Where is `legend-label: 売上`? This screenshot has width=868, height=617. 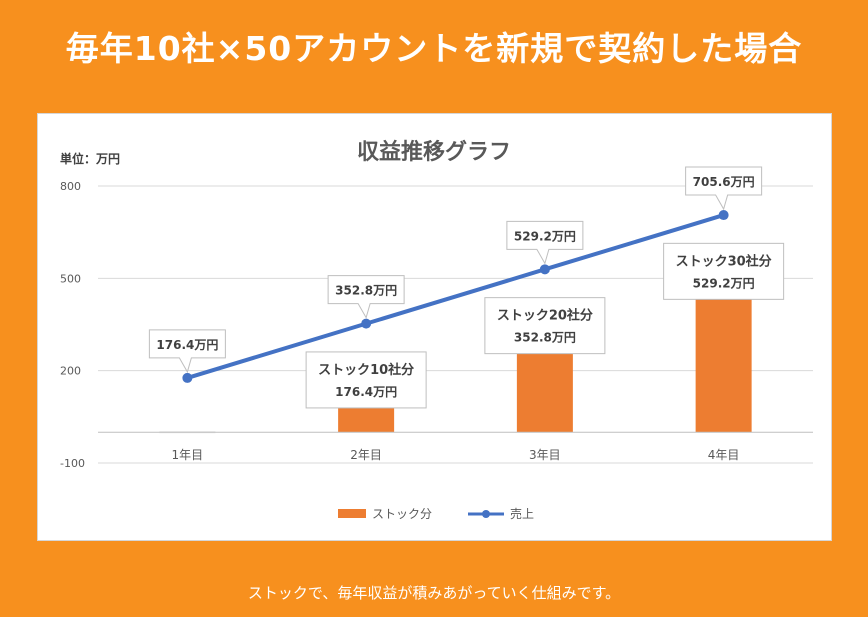
legend-label: 売上 is located at coordinates (522, 513).